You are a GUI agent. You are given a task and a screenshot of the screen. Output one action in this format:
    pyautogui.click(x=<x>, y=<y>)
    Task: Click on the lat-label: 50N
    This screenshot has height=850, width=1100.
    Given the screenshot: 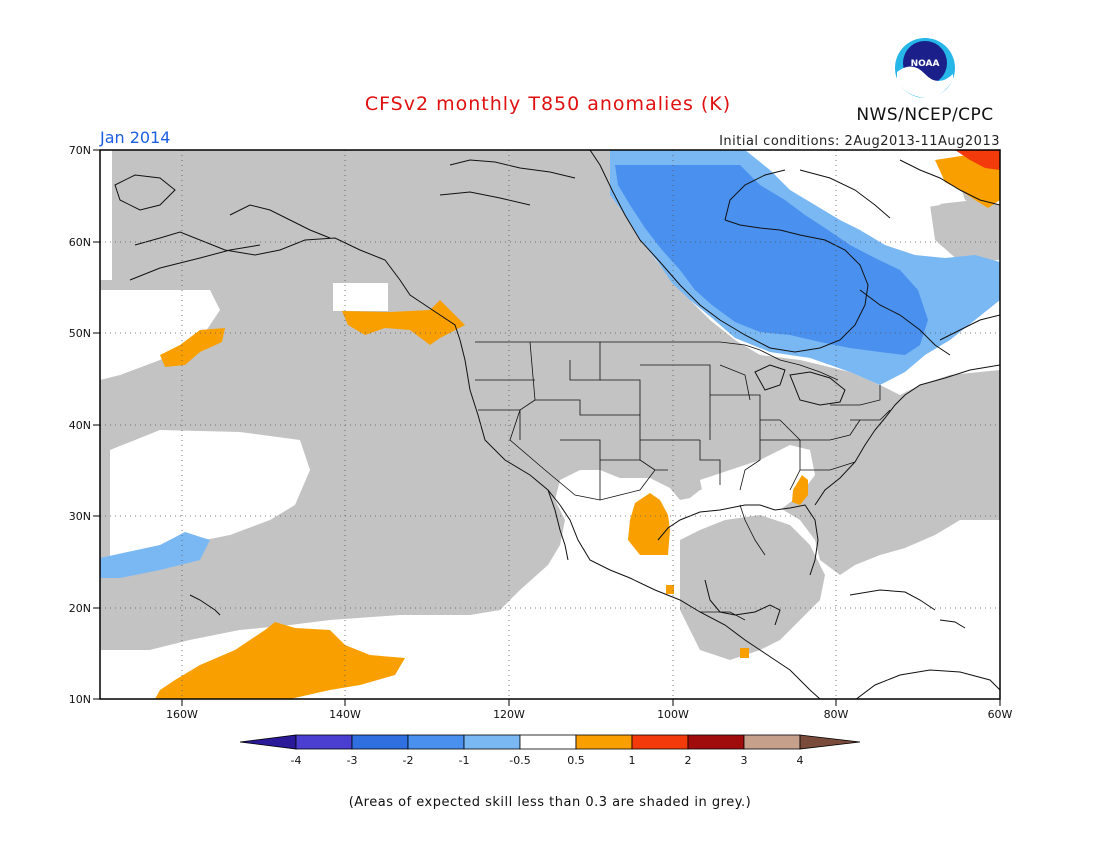 What is the action you would take?
    pyautogui.click(x=80, y=333)
    